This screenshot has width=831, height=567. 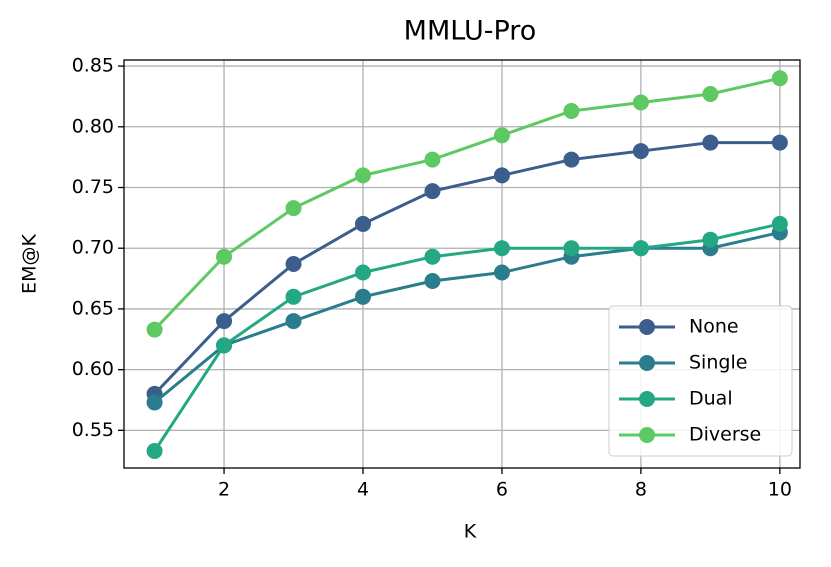 I want to click on legend-label: Dual, so click(x=711, y=399).